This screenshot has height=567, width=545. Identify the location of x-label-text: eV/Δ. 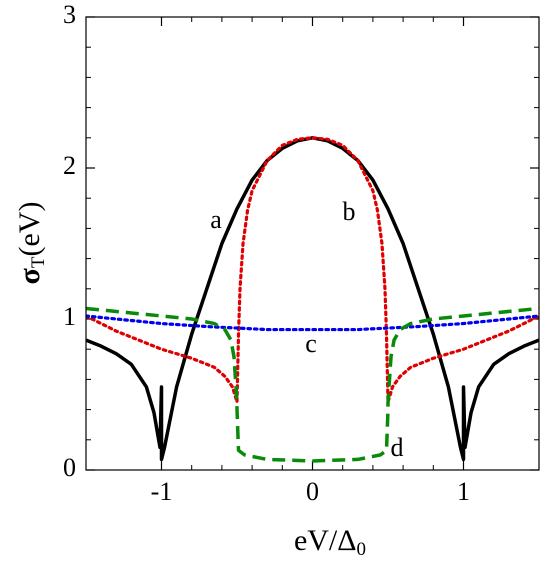
(325, 540).